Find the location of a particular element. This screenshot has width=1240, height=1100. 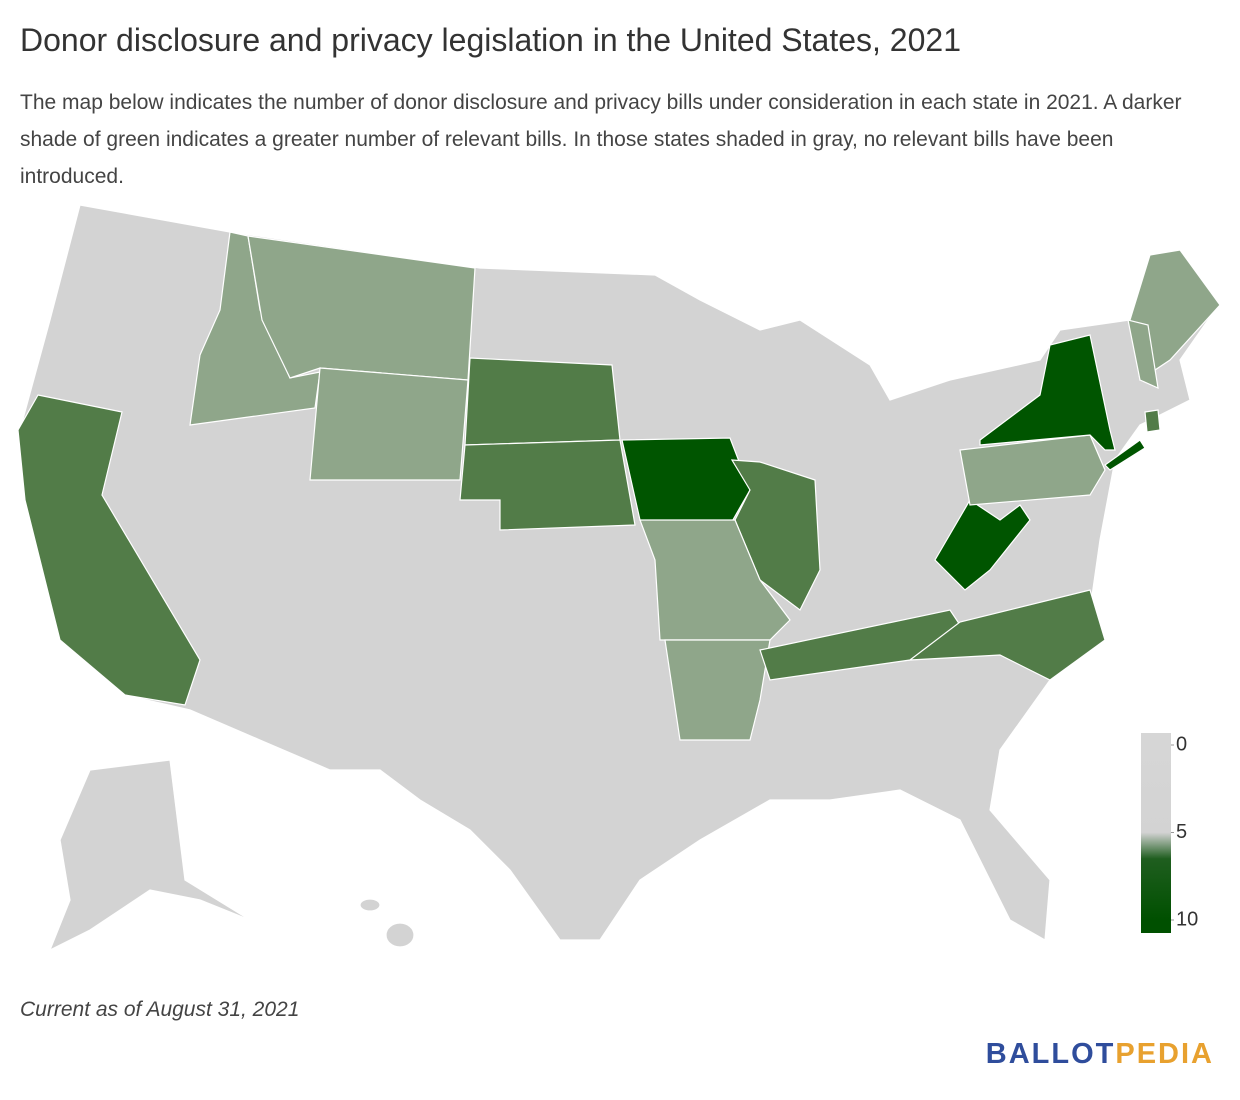

legend-bar is located at coordinates (1156, 833).